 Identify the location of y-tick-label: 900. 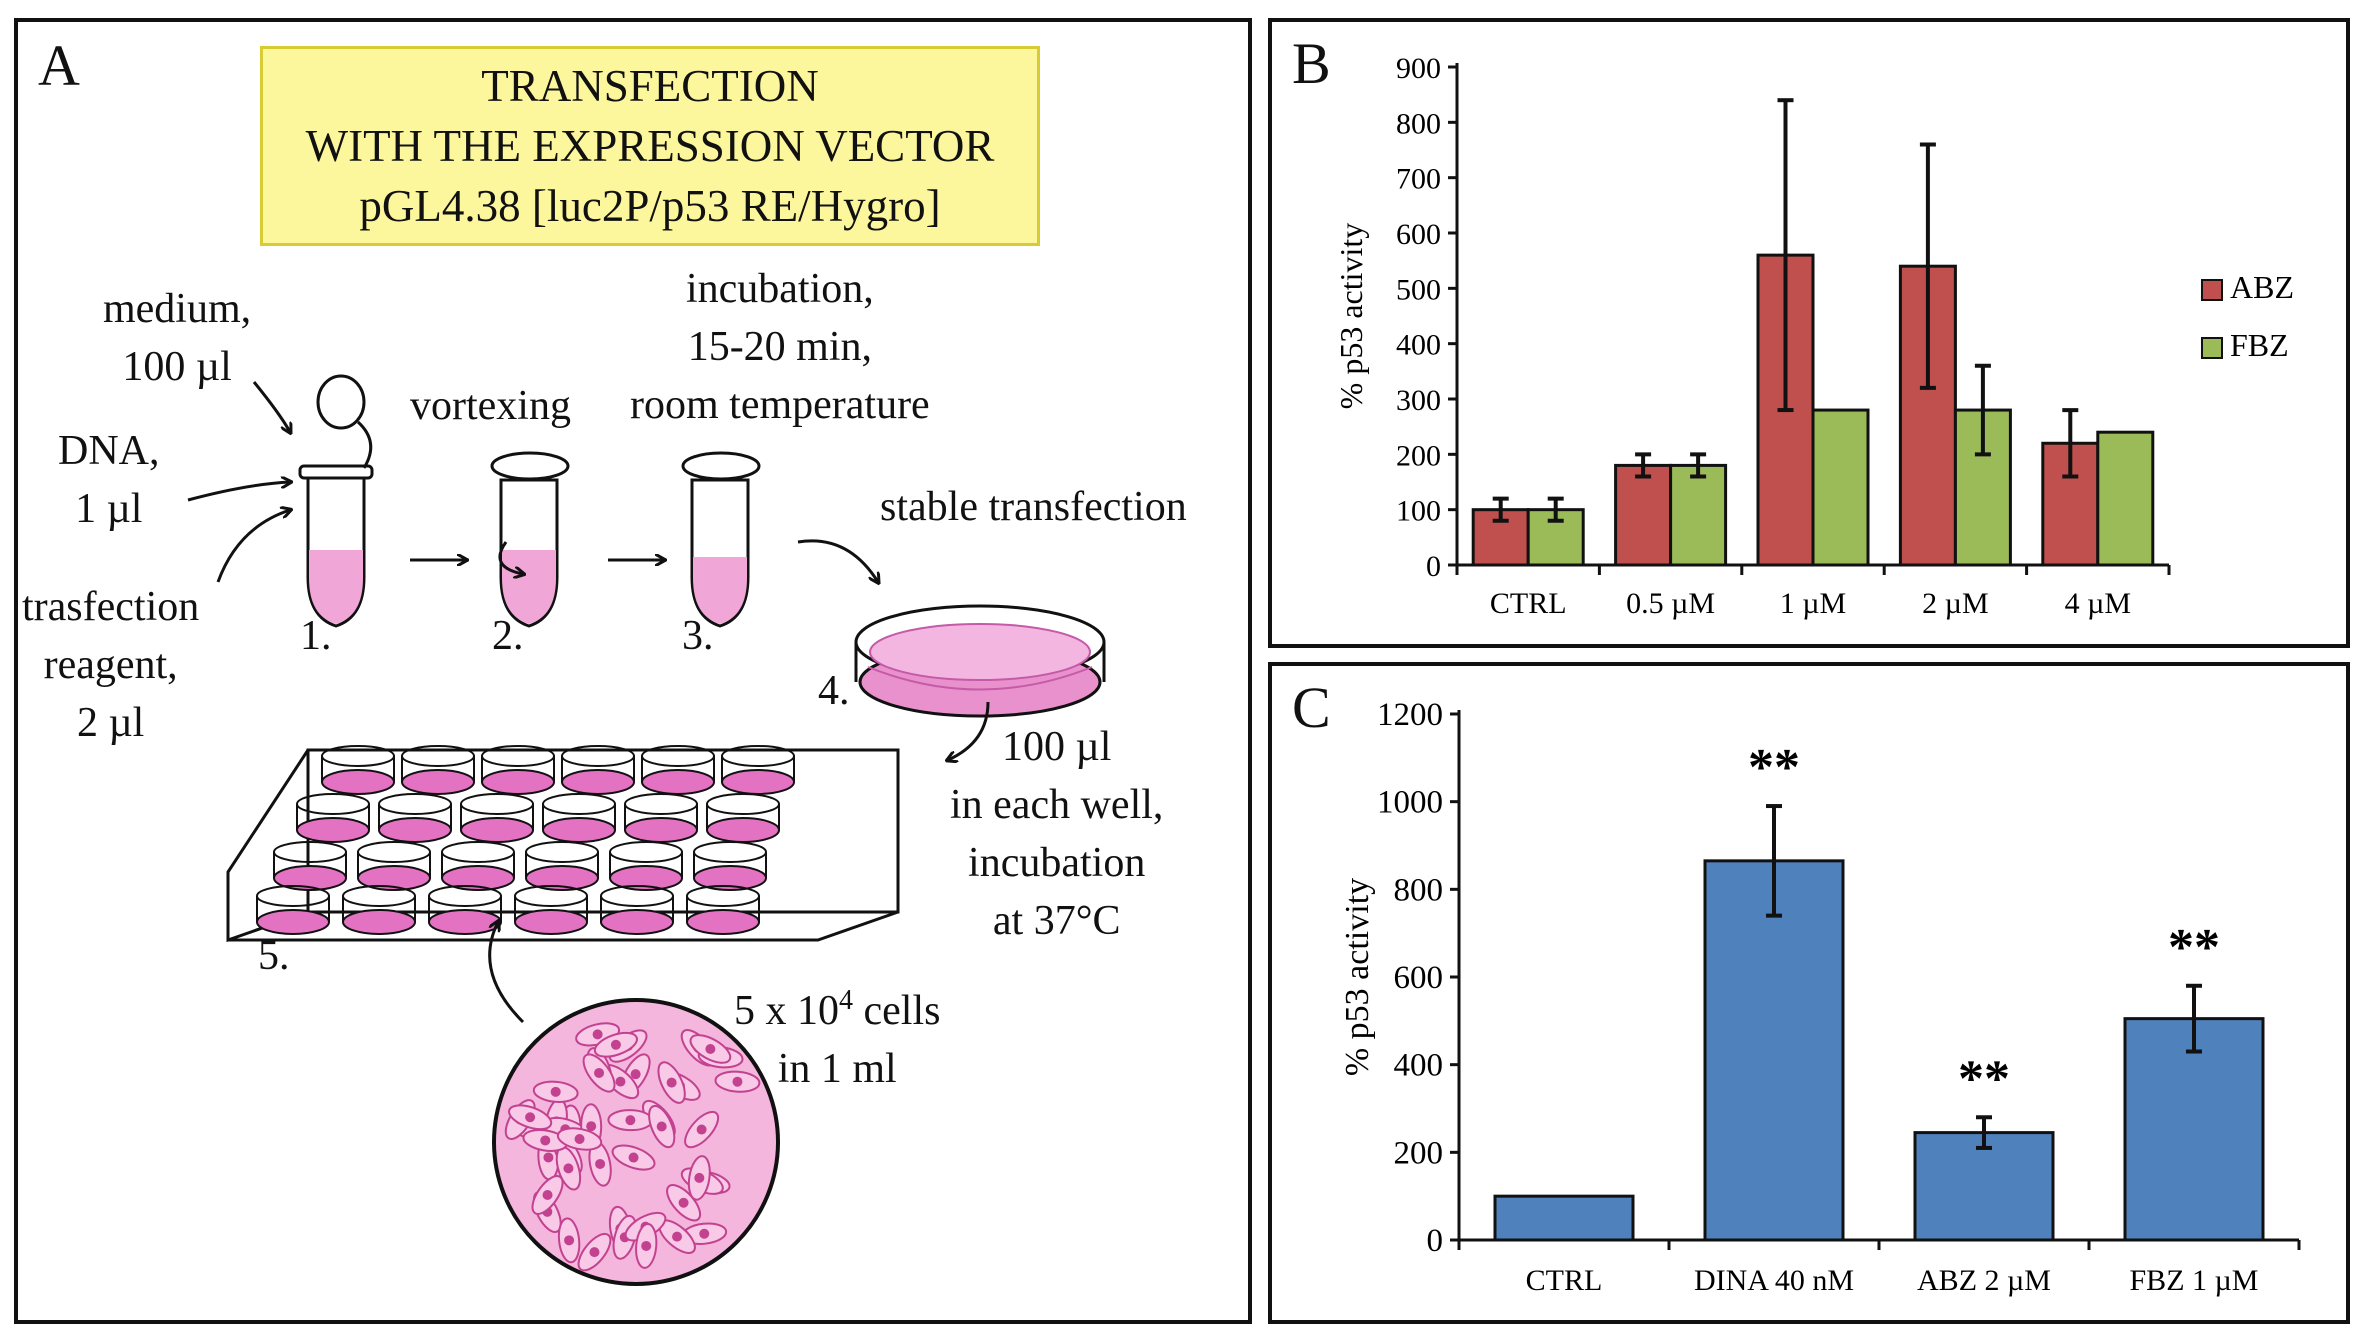
(1418, 68).